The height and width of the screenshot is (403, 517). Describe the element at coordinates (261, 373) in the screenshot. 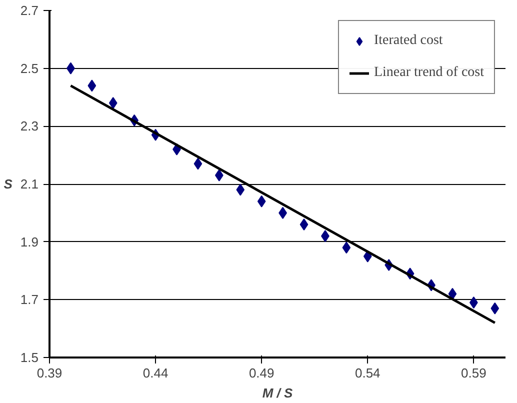

I see `x-tick-label: 0.49` at that location.